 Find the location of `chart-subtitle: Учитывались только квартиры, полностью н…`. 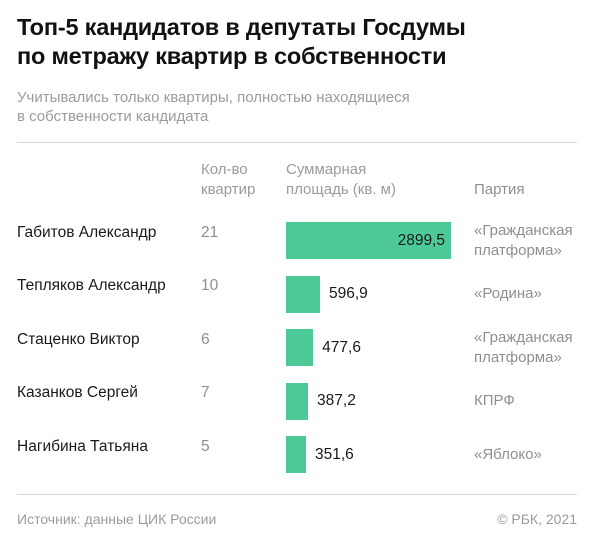

chart-subtitle: Учитывались только квартиры, полностью н… is located at coordinates (297, 107).